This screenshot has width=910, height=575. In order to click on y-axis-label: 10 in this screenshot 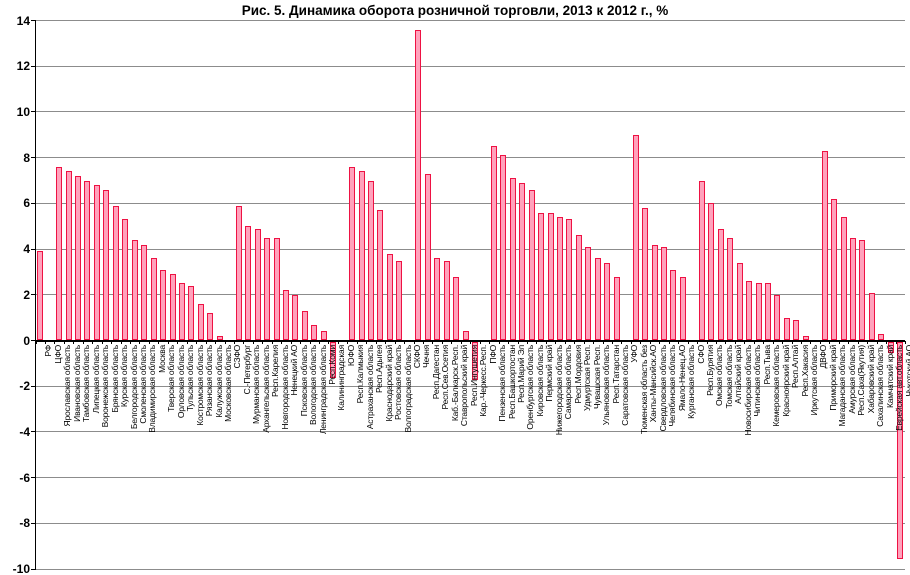, I will do `click(23, 111)`.